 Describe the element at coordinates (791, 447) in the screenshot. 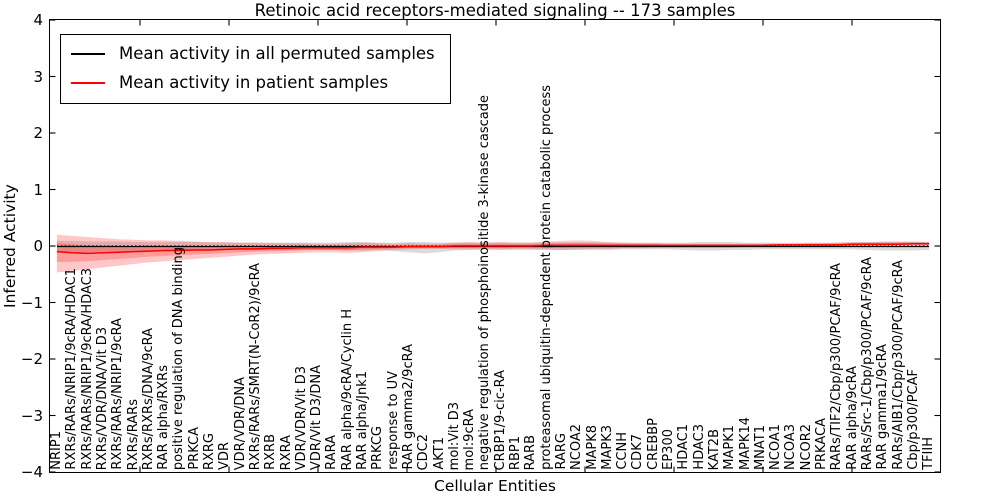

I see `x-tick-label: NCOA3` at that location.